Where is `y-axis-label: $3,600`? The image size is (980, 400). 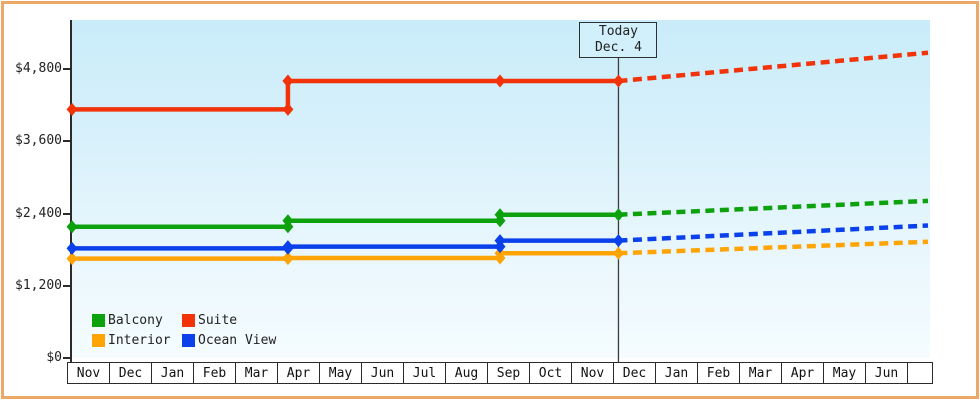 y-axis-label: $3,600 is located at coordinates (38, 141).